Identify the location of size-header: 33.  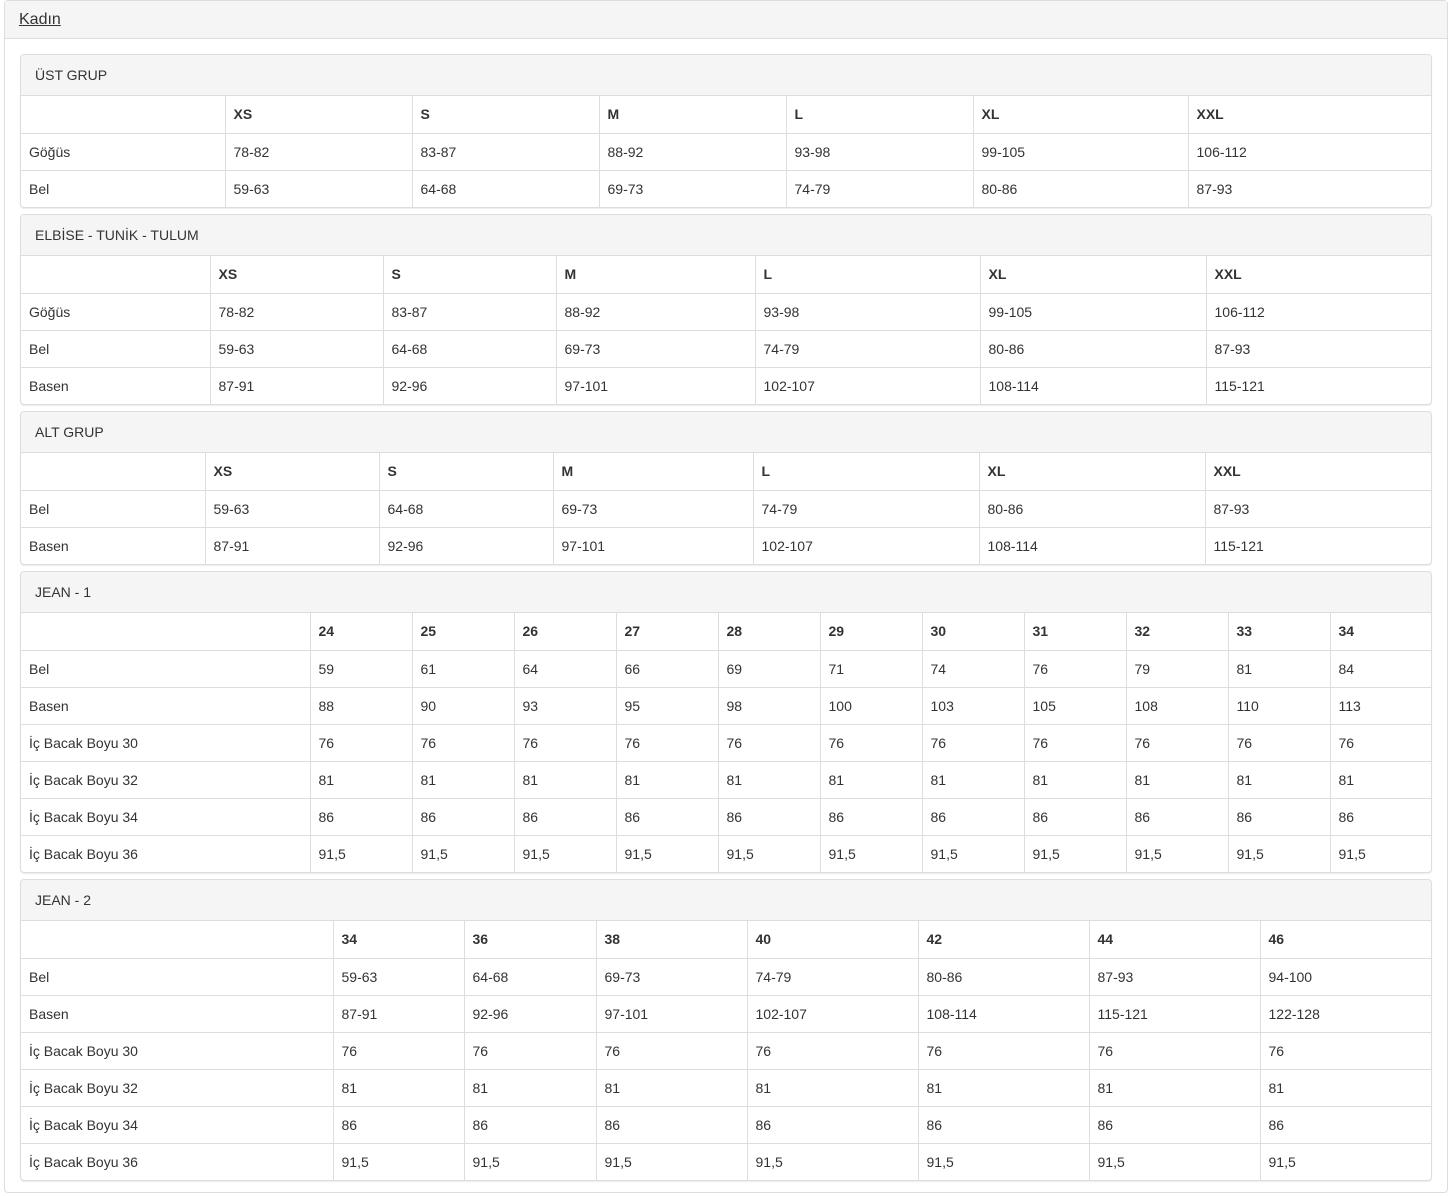
(1279, 631).